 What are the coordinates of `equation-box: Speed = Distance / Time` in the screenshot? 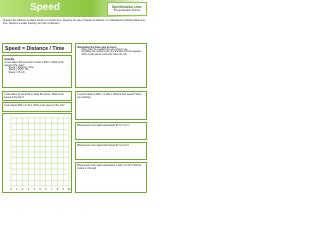 It's located at (37, 48).